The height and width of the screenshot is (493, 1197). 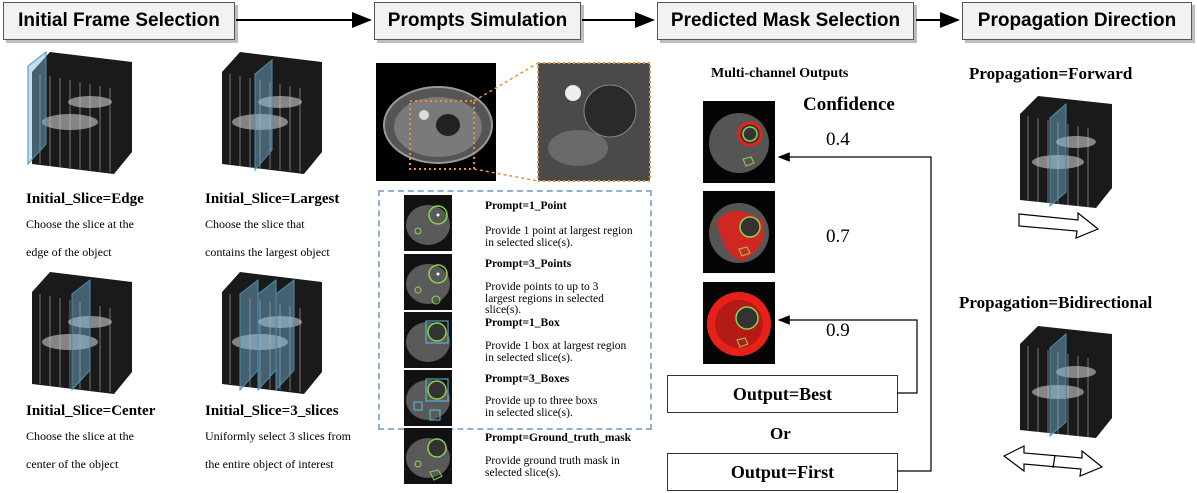 What do you see at coordinates (594, 122) in the screenshot?
I see `ct-zoom-image` at bounding box center [594, 122].